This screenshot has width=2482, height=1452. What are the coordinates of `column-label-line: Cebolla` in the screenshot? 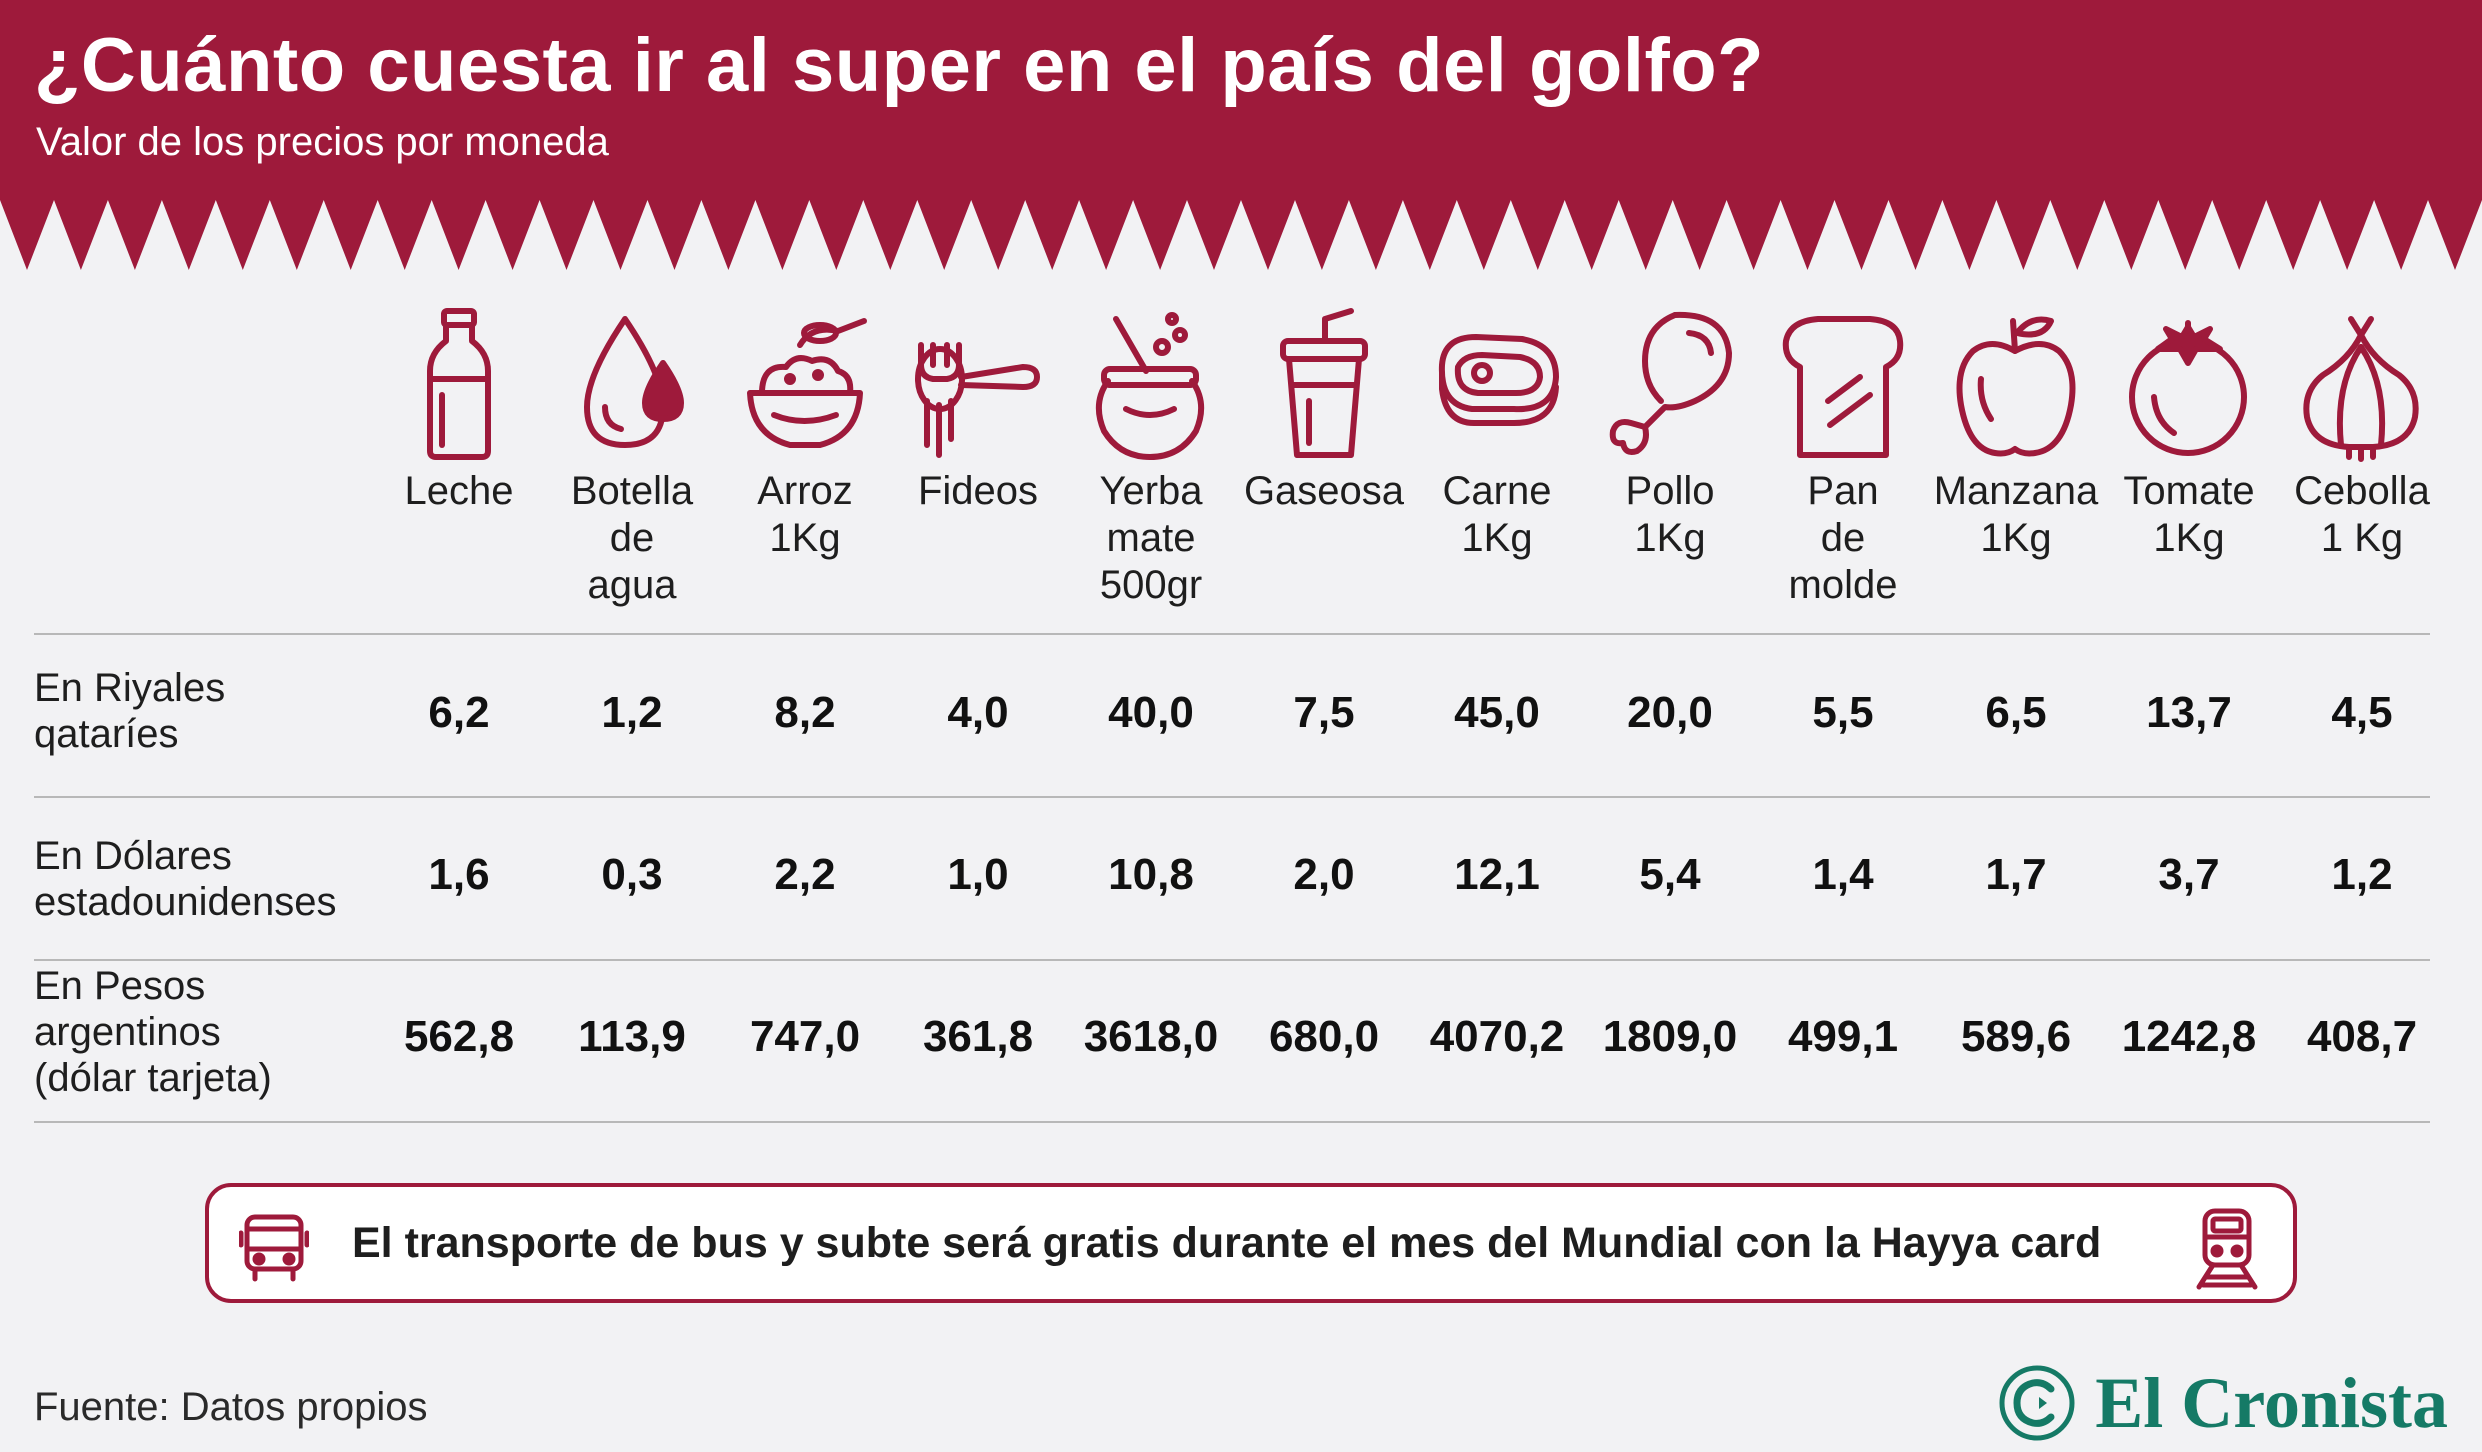 It's located at (2362, 491).